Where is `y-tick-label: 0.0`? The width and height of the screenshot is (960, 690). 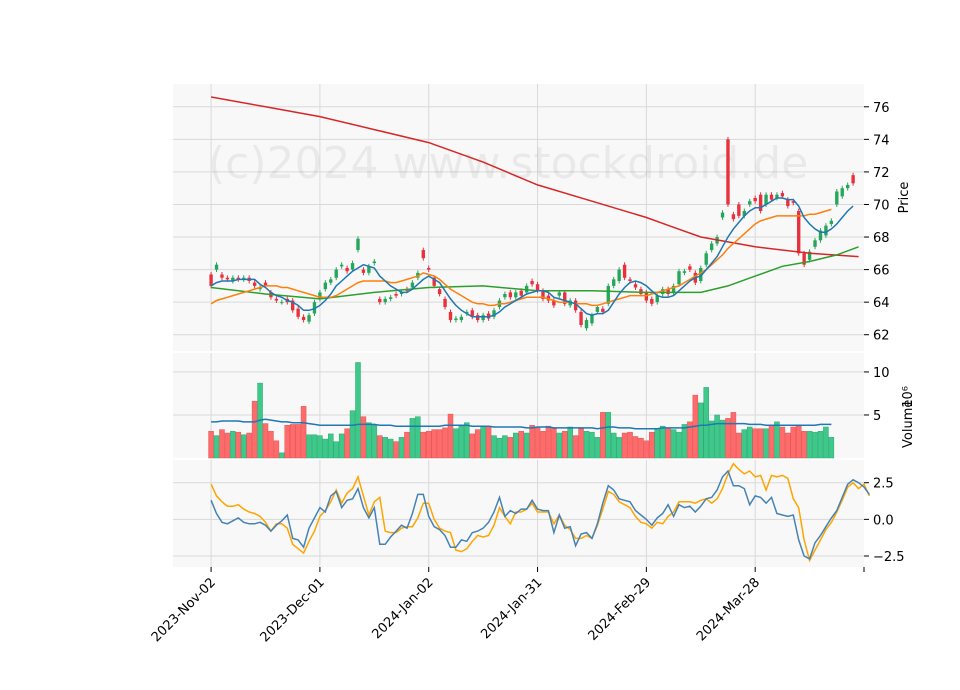
y-tick-label: 0.0 is located at coordinates (883, 520).